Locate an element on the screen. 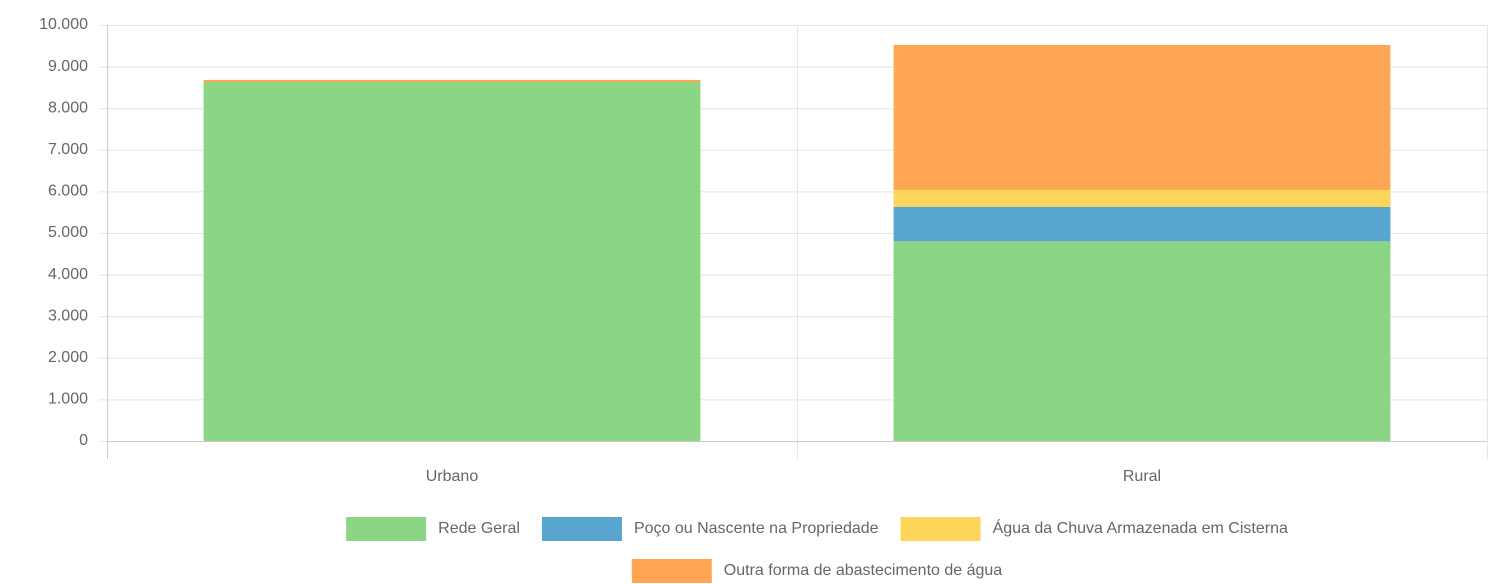 The height and width of the screenshot is (584, 1488). legend-item: Rede Geral is located at coordinates (433, 529).